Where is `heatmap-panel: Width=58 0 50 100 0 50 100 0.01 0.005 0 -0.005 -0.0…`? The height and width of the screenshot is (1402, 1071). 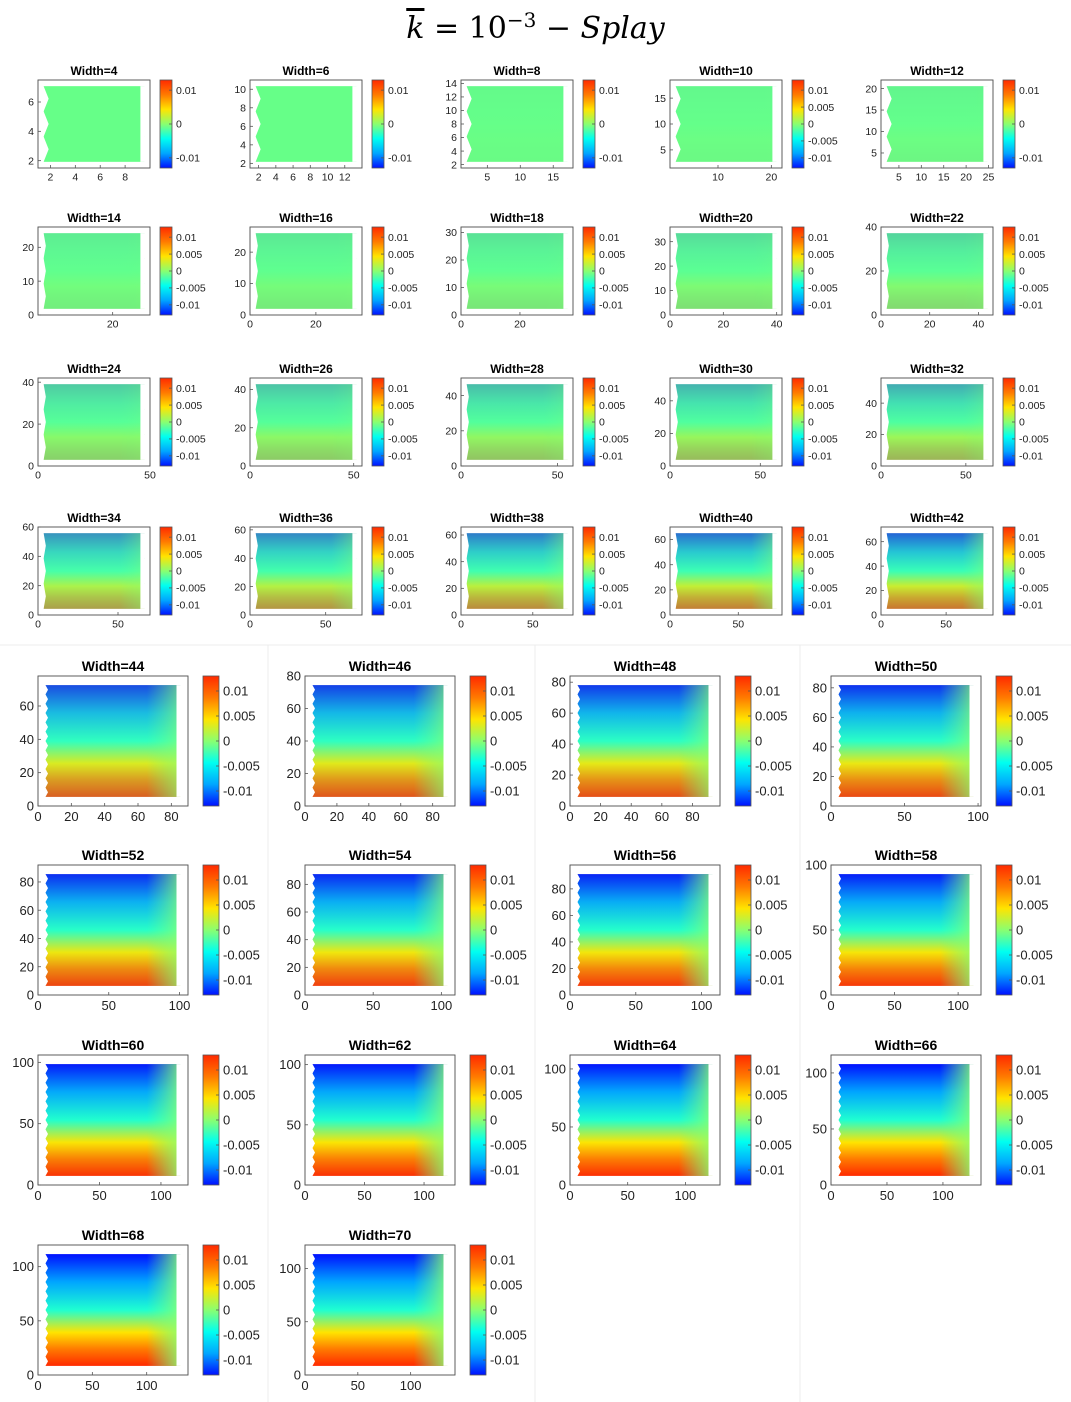 heatmap-panel: Width=58 0 50 100 0 50 100 0.01 0.005 0 -0.005 -0.0… is located at coordinates (929, 930).